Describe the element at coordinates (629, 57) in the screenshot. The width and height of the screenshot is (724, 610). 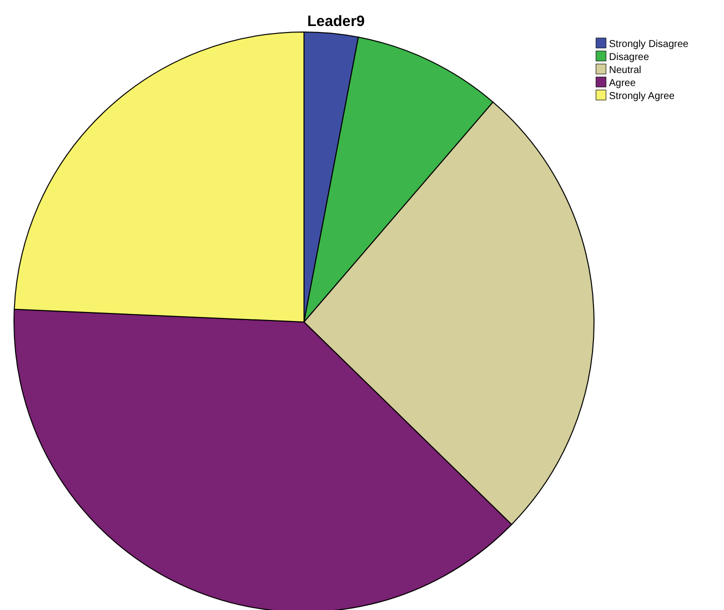
I see `legend-label: Disagree` at that location.